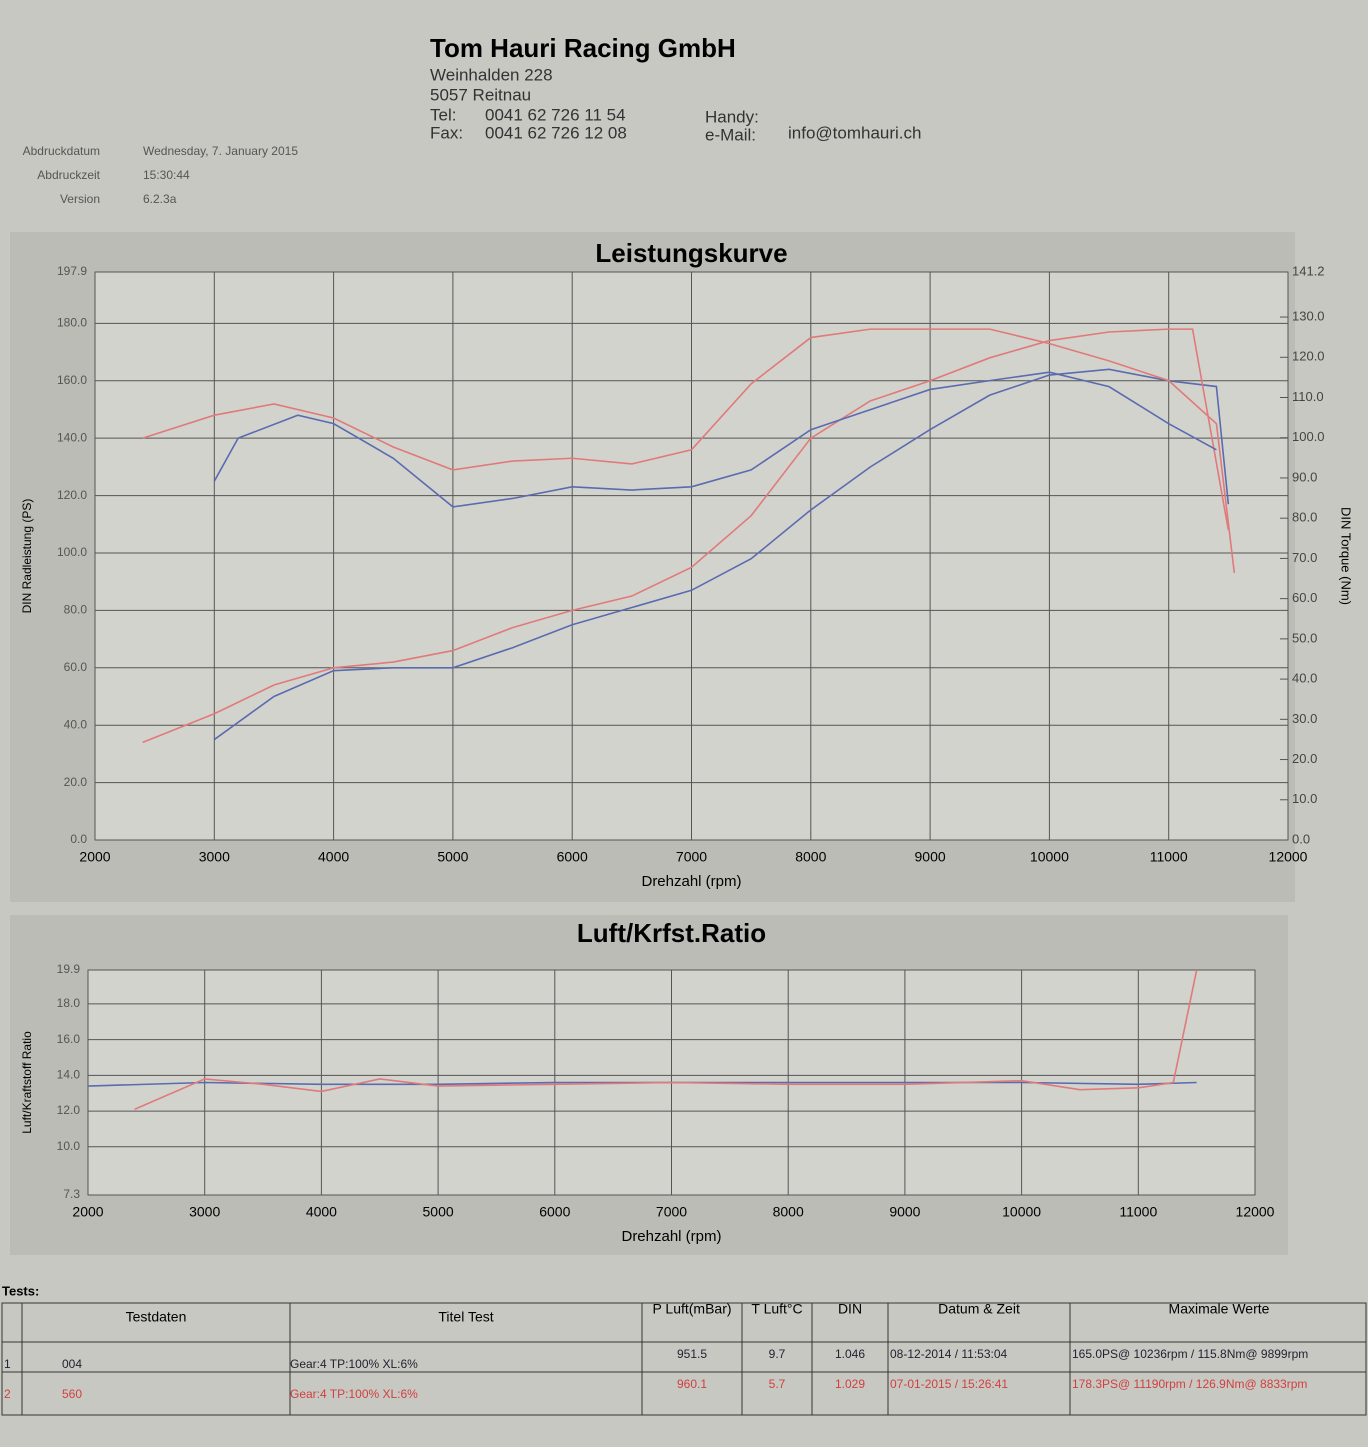  I want to click on table-cell: 004, so click(72, 1364).